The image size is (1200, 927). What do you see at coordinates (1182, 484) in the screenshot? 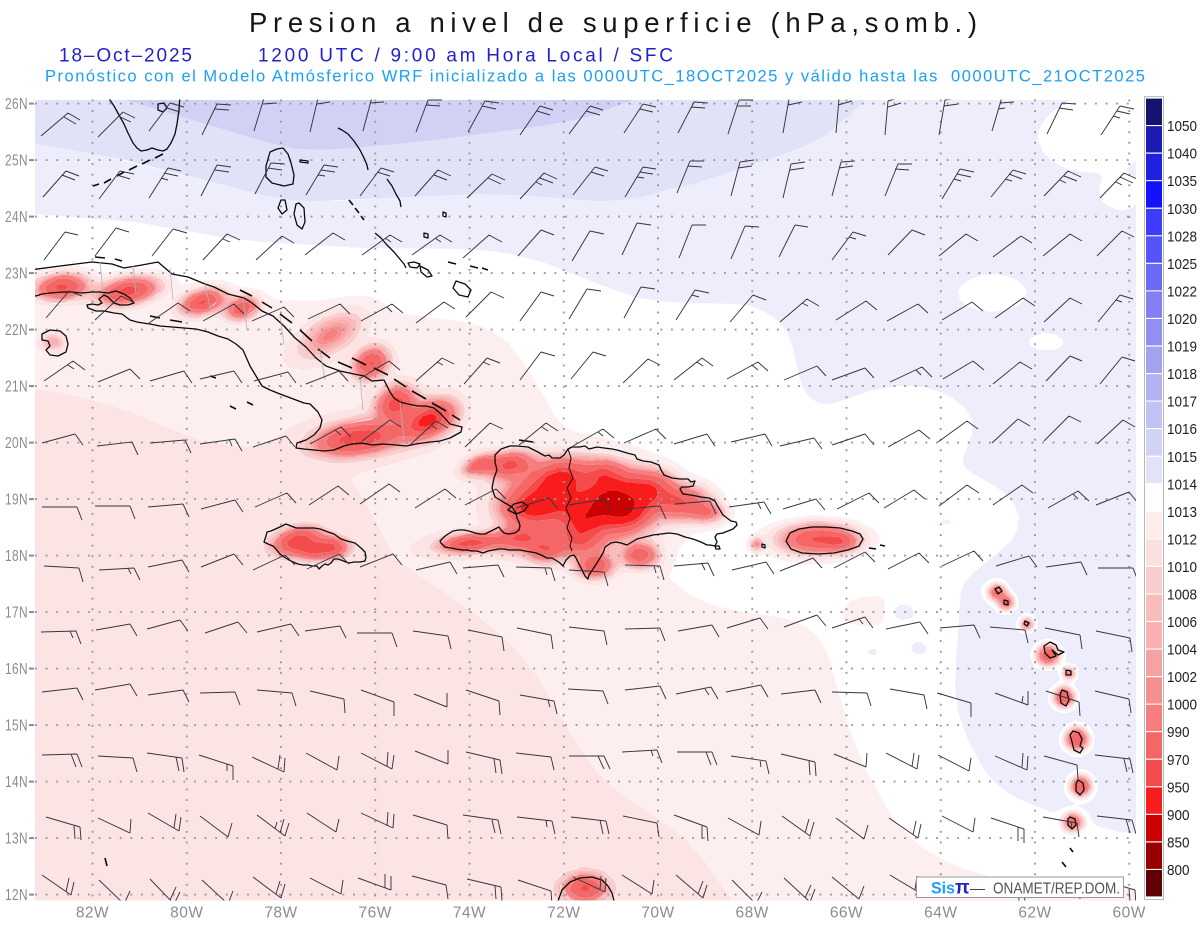
I see `svg-text: 1014` at bounding box center [1182, 484].